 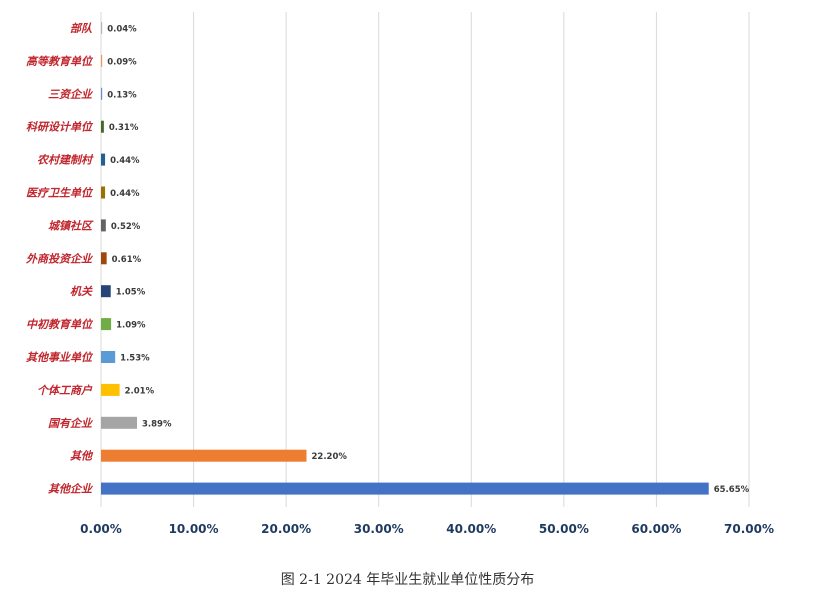 What do you see at coordinates (157, 424) in the screenshot?
I see `data-label: 3.89%` at bounding box center [157, 424].